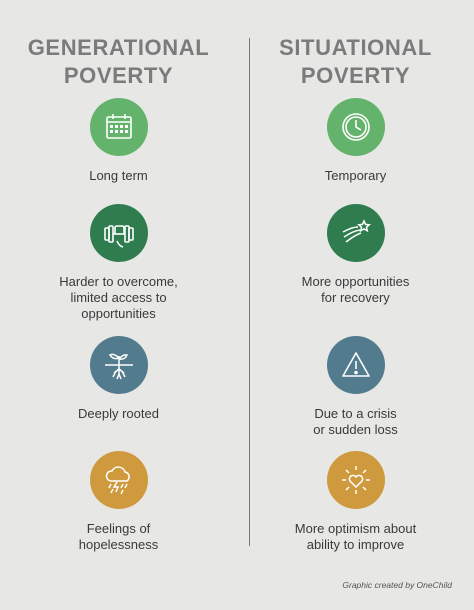 This screenshot has width=474, height=610. What do you see at coordinates (118, 47) in the screenshot?
I see `heading-line: GENERATIONAL` at bounding box center [118, 47].